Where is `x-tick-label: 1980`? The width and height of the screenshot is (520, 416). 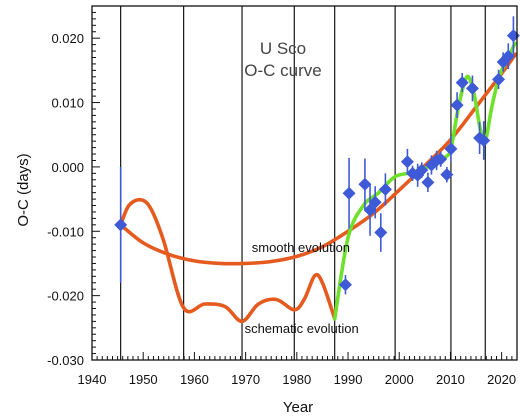 x-tick-label: 1980 is located at coordinates (296, 379).